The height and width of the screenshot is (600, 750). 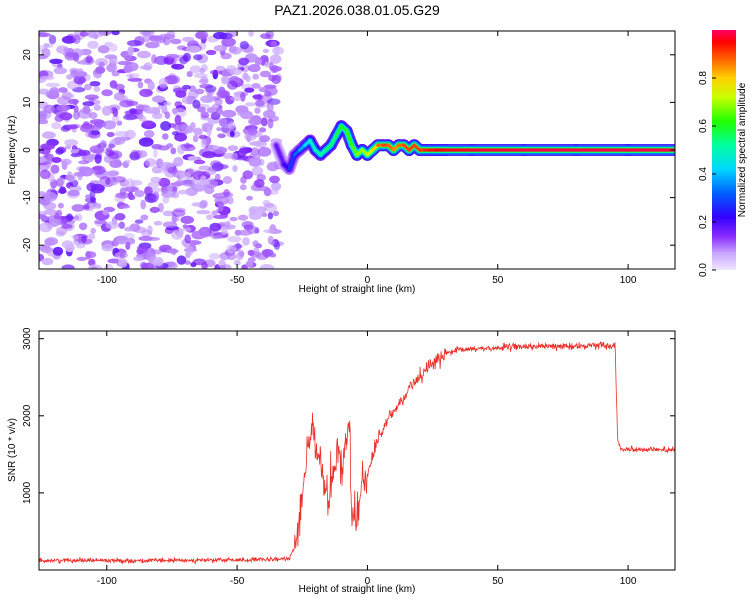 What do you see at coordinates (498, 581) in the screenshot?
I see `x-tick-label: 50` at bounding box center [498, 581].